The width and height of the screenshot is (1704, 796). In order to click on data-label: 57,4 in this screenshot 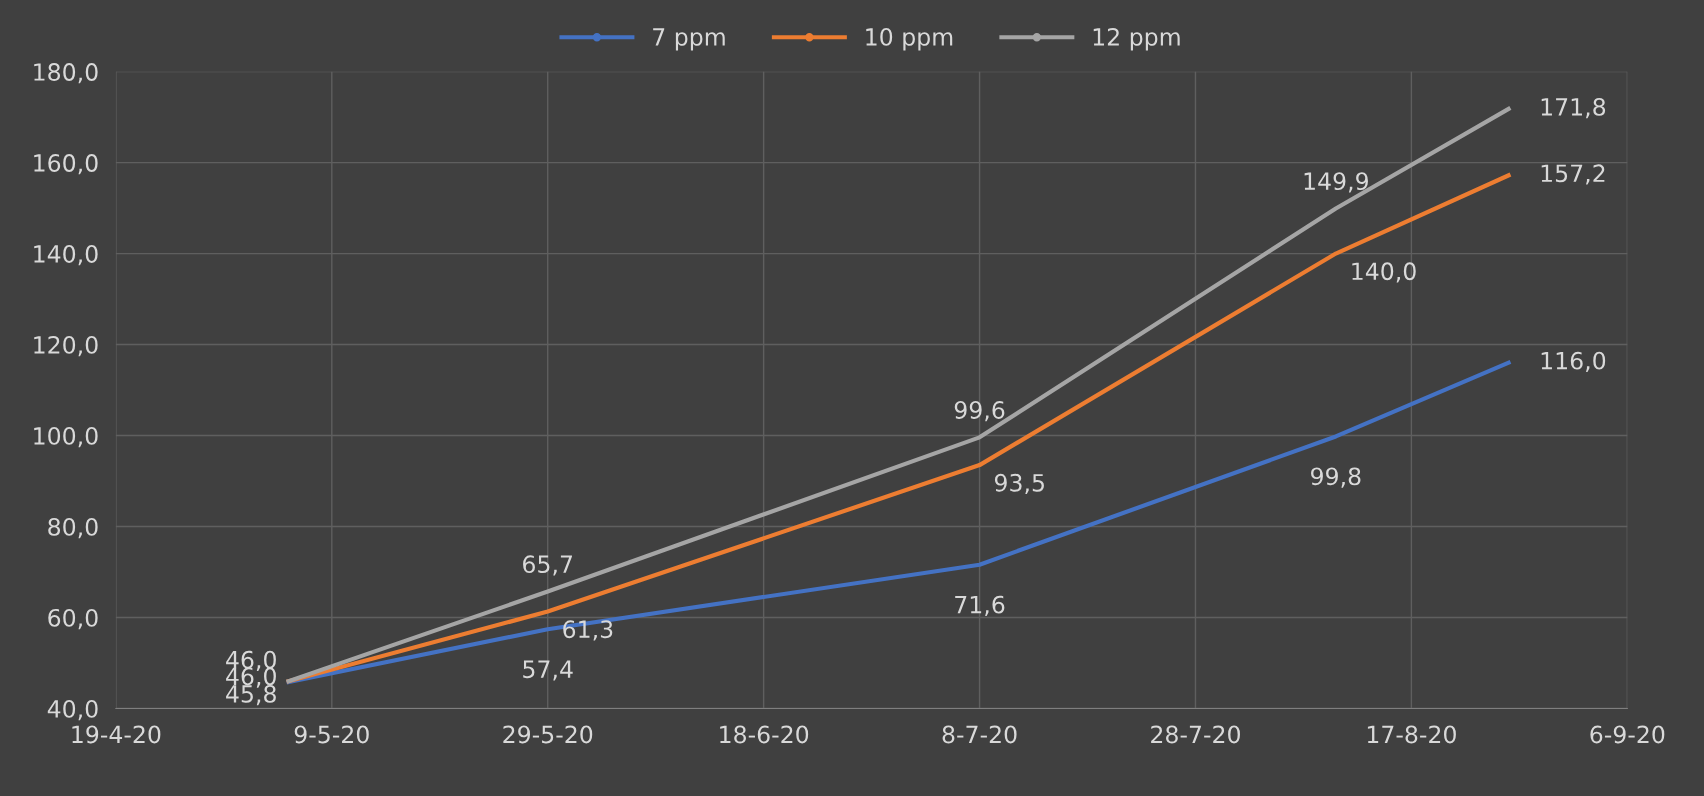, I will do `click(548, 670)`.